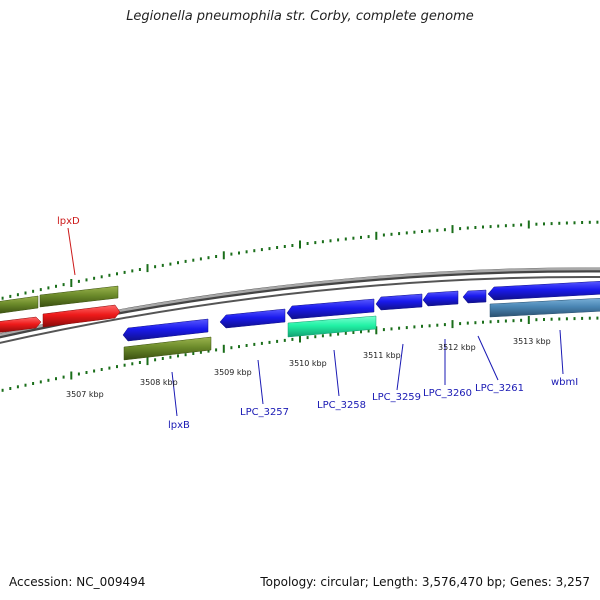  Describe the element at coordinates (341, 405) in the screenshot. I see `gene-label-LPC_3258: LPC_3258` at that location.